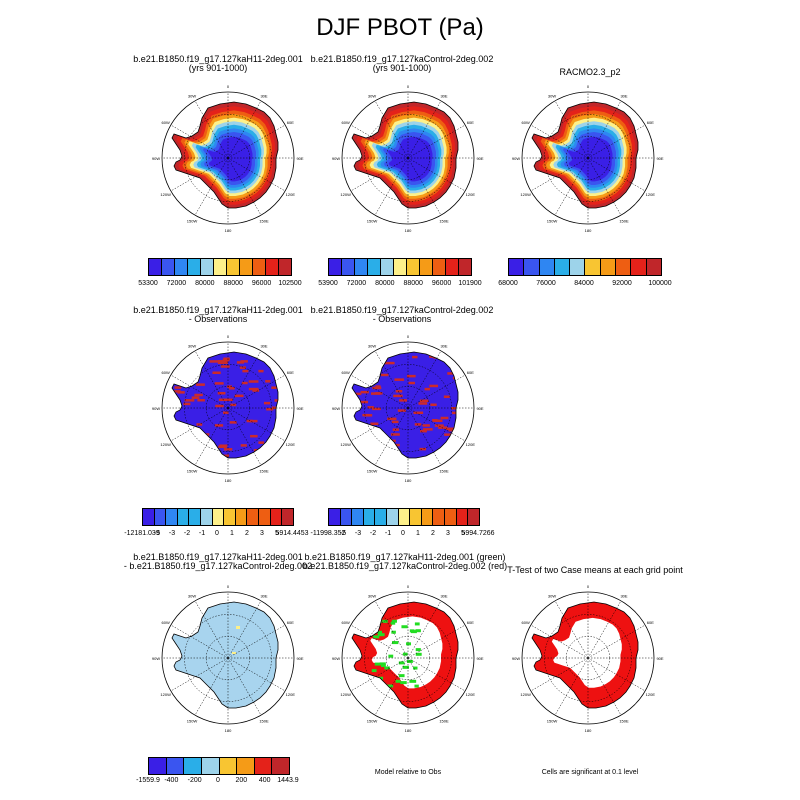  Describe the element at coordinates (358, 533) in the screenshot. I see `colorbar-label: -3` at that location.